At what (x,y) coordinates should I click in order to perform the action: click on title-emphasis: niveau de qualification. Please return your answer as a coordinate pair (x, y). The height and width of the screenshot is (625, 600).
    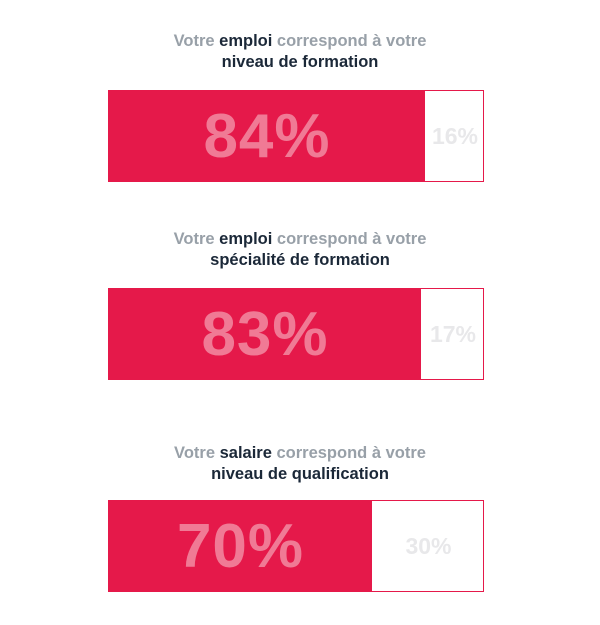
    Looking at the image, I should click on (300, 474).